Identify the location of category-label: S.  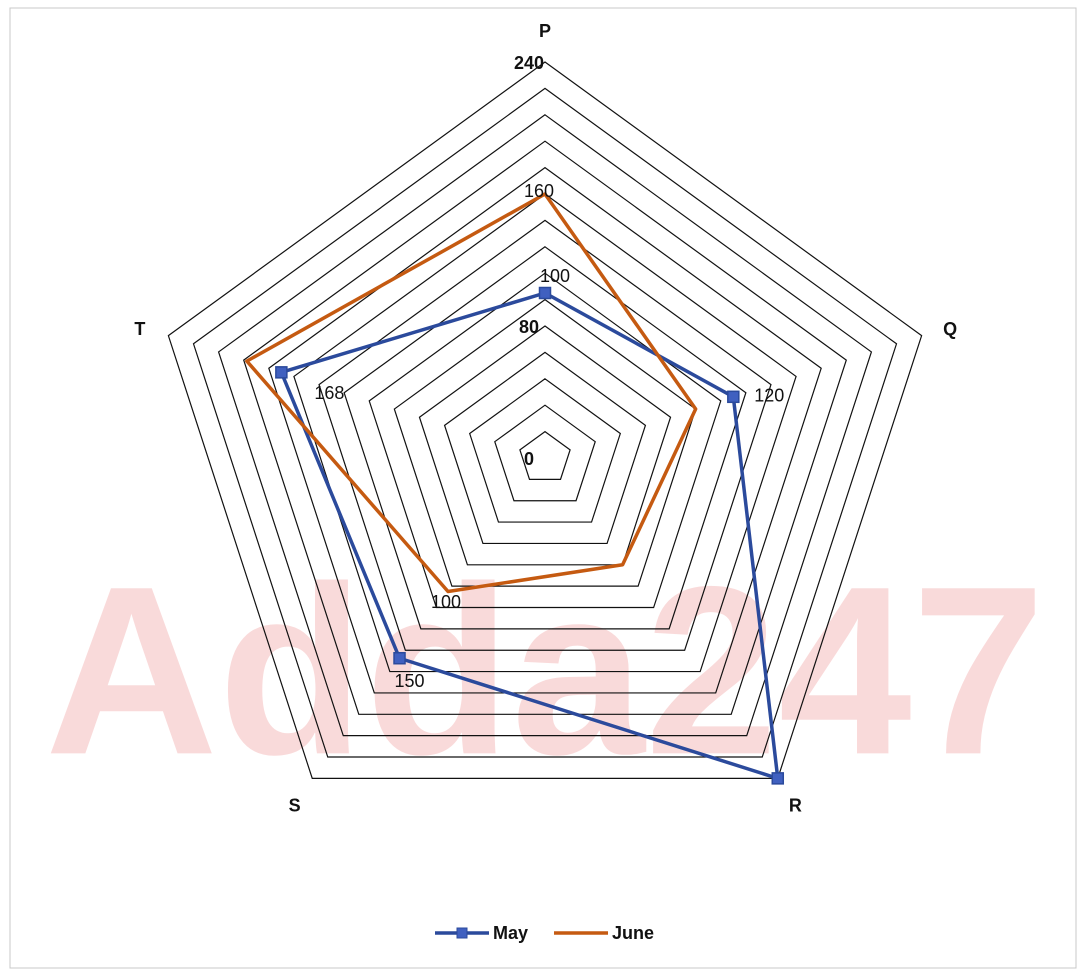
(295, 805).